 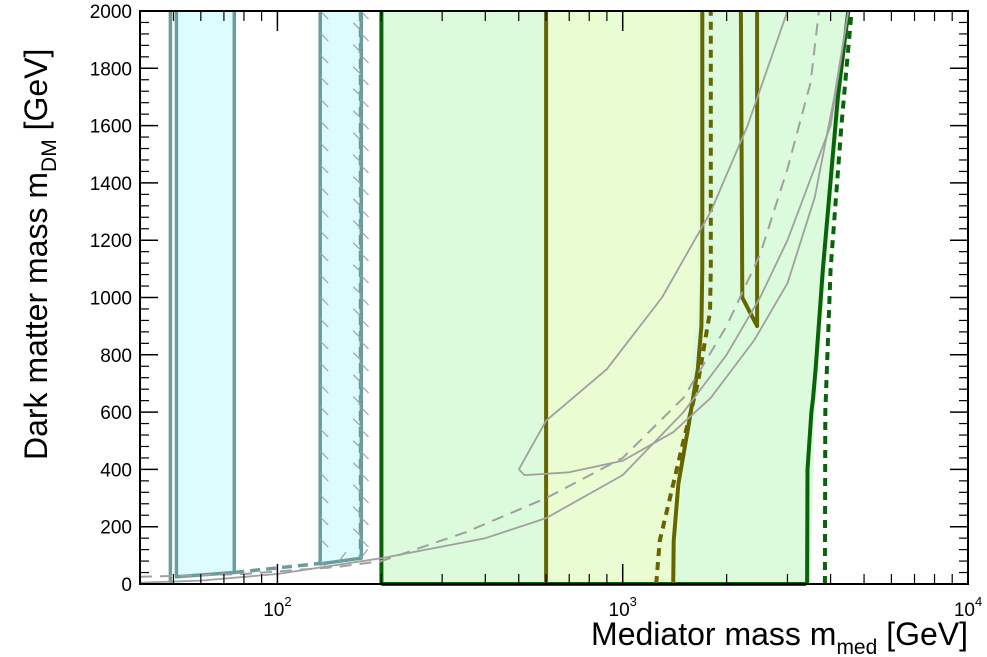 What do you see at coordinates (111, 184) in the screenshot?
I see `y-tick-label-8: 1400` at bounding box center [111, 184].